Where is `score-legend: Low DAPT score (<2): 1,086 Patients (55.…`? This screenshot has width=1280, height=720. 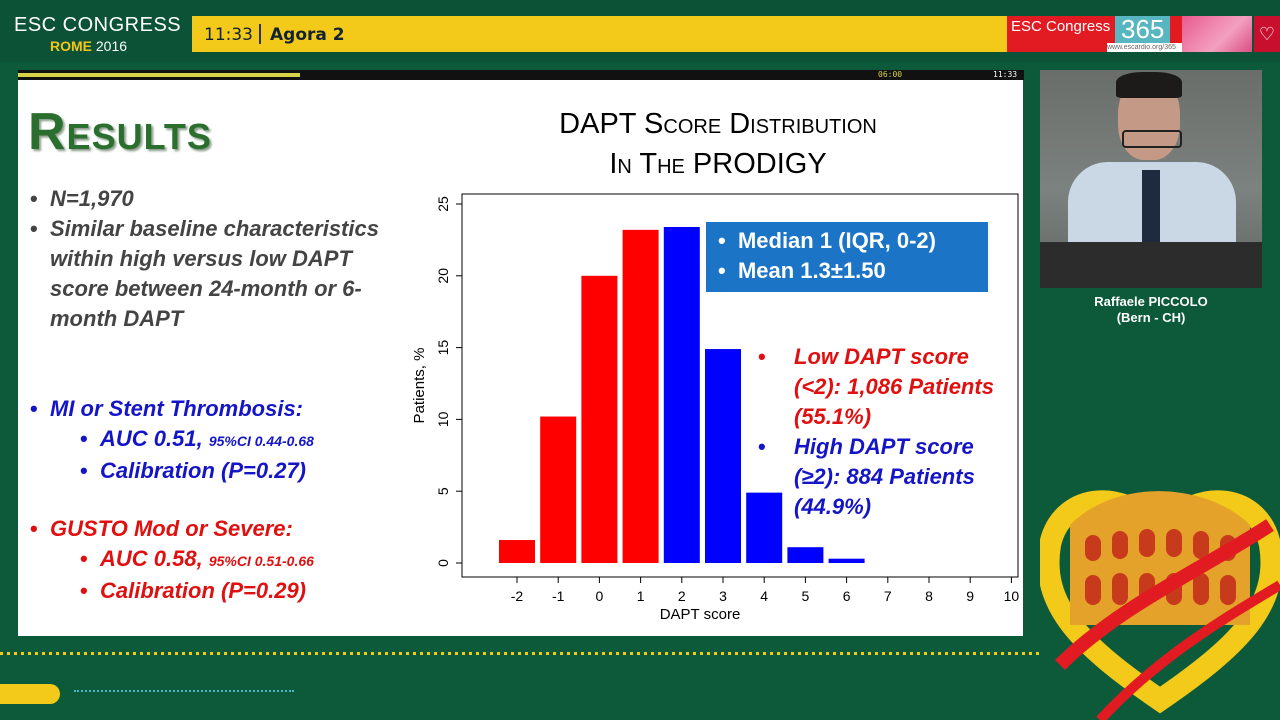 score-legend: Low DAPT score (<2): 1,086 Patients (55.… is located at coordinates (888, 432).